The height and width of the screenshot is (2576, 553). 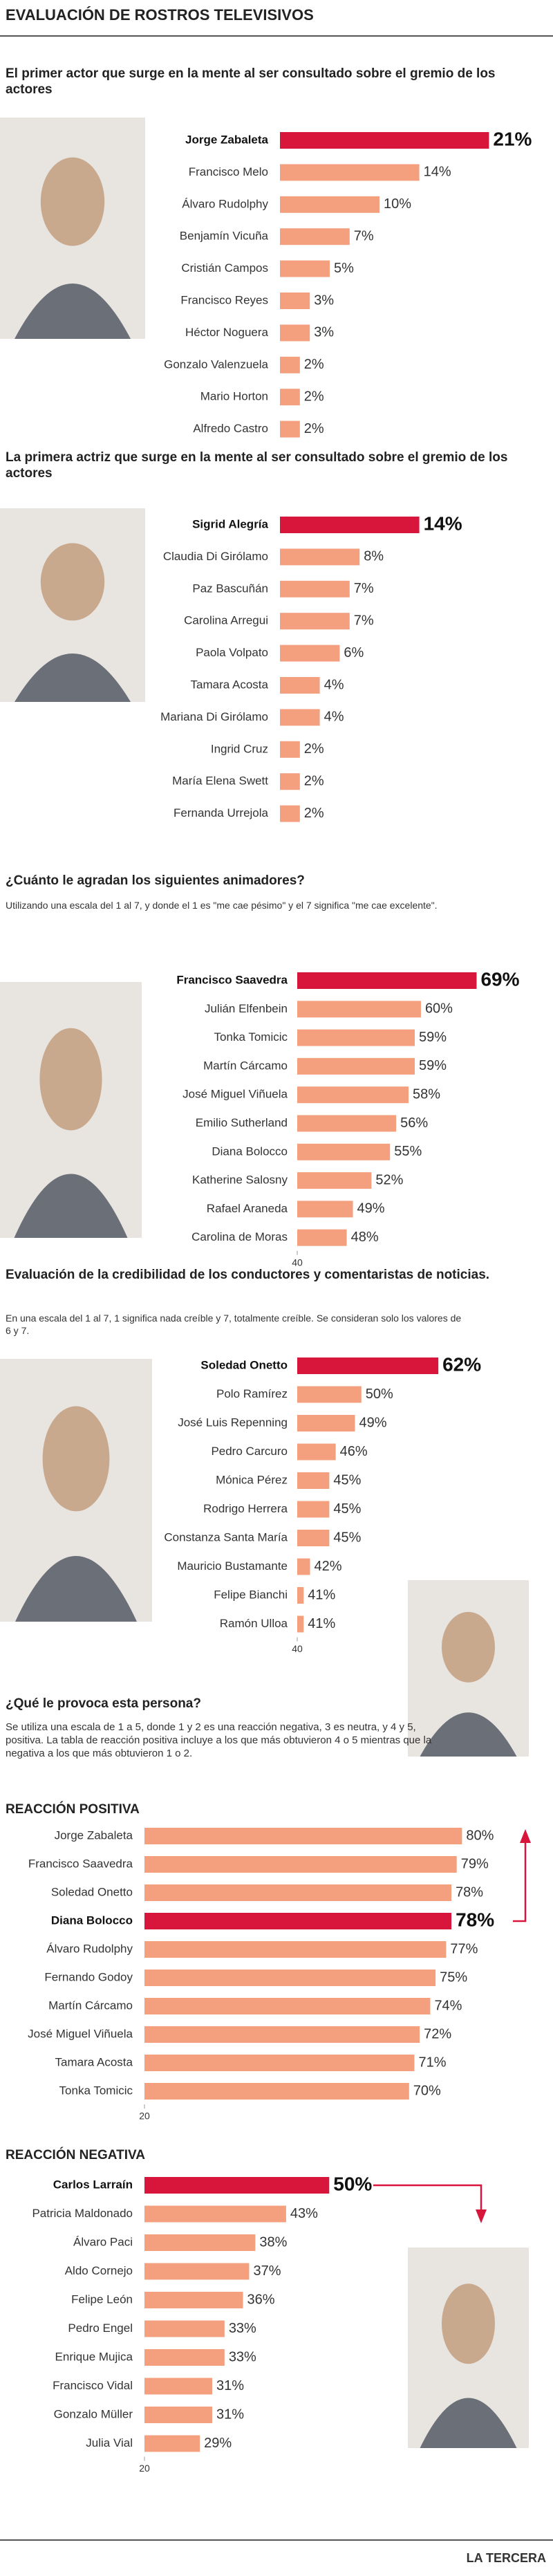 What do you see at coordinates (365, 1238) in the screenshot?
I see `value-label: 48%` at bounding box center [365, 1238].